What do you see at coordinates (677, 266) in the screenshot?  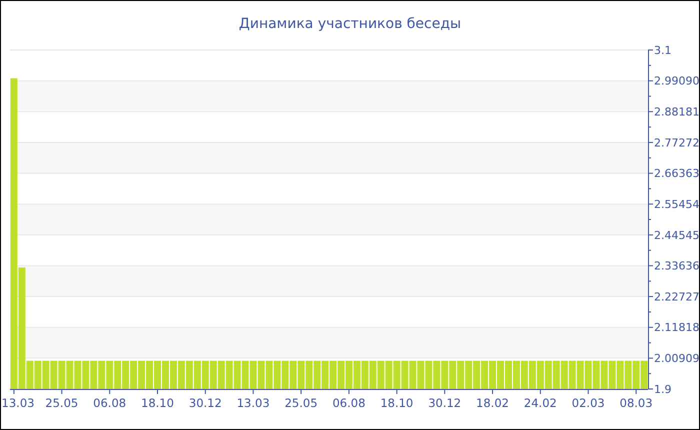 I see `y-tick-label: 2.33636` at bounding box center [677, 266].